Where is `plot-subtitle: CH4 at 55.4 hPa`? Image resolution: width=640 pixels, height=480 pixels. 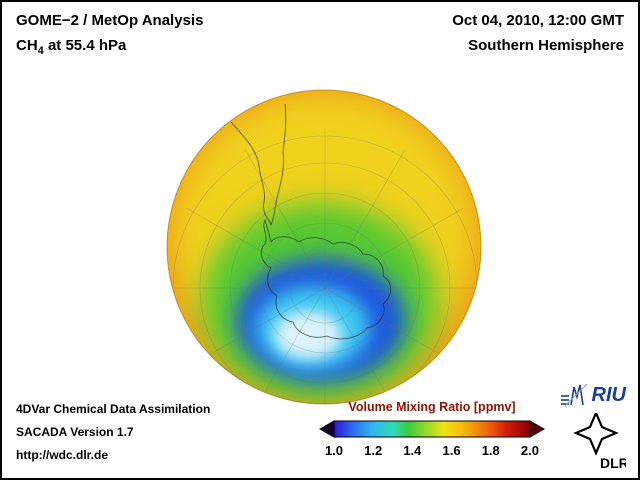
plot-subtitle: CH4 at 55.4 hPa is located at coordinates (109, 47).